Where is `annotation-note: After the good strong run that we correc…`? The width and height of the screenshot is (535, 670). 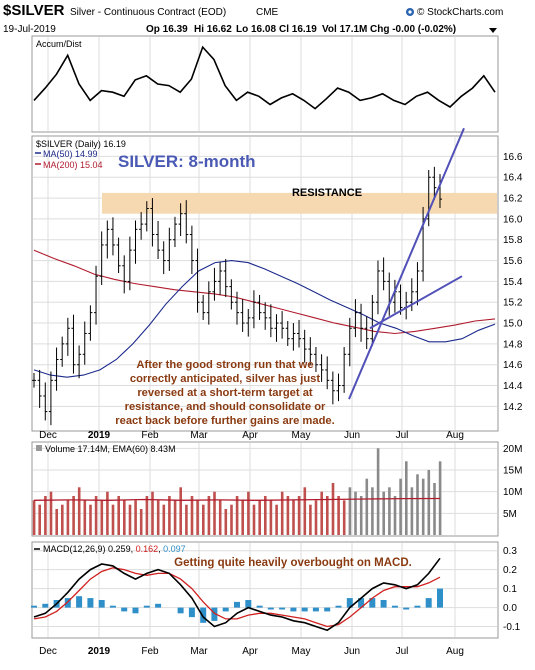
annotation-note: After the good strong run that we correc… is located at coordinates (224, 393).